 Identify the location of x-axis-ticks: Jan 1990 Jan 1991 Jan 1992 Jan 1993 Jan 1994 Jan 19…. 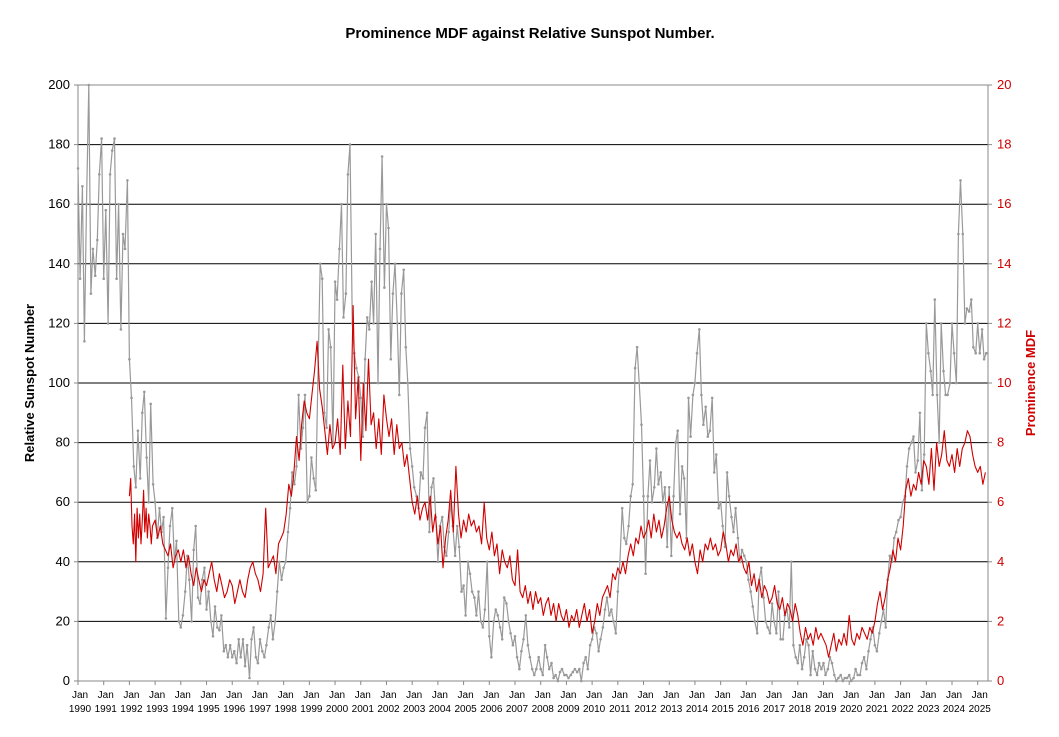
(530, 698).